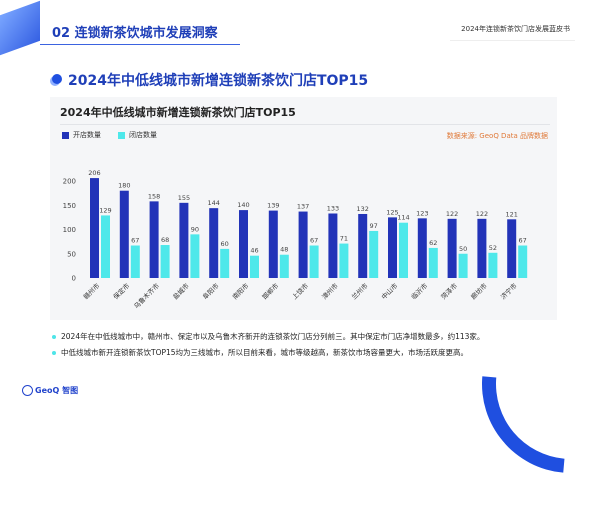 The height and width of the screenshot is (509, 600). I want to click on data-label: 90, so click(195, 229).